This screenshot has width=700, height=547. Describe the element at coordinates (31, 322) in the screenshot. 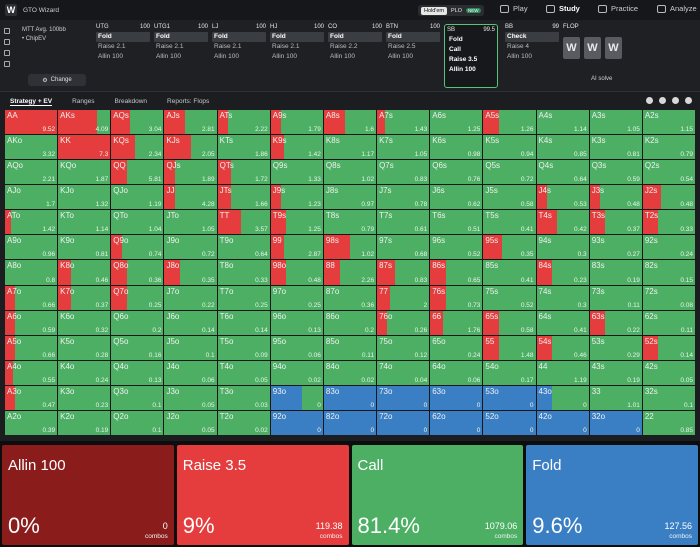

I see `hand-cell: A6o 0.59` at that location.